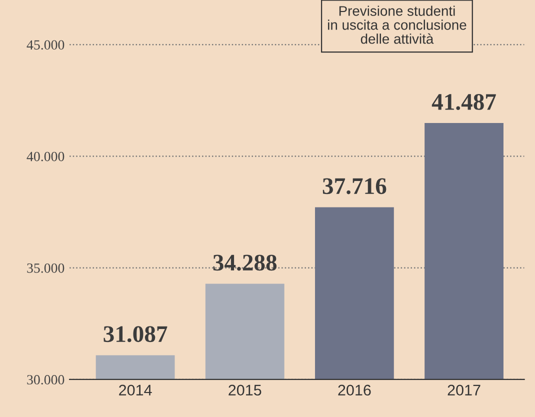 The height and width of the screenshot is (417, 535). Describe the element at coordinates (135, 390) in the screenshot. I see `x-tick-label: 2014` at that location.